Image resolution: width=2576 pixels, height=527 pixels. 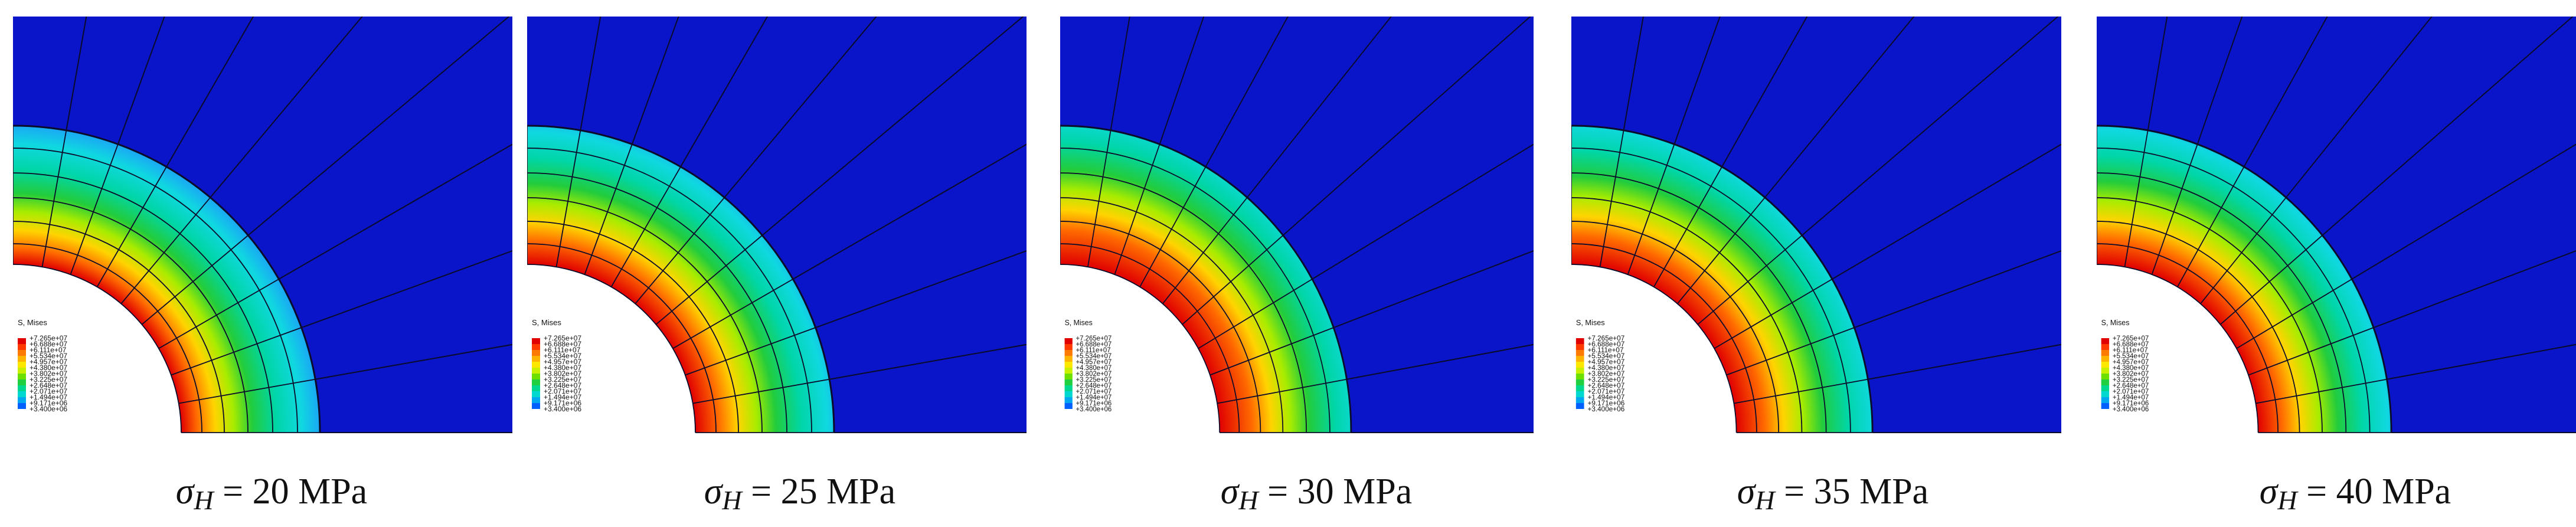 I want to click on caption-sigma: σ, so click(x=713, y=492).